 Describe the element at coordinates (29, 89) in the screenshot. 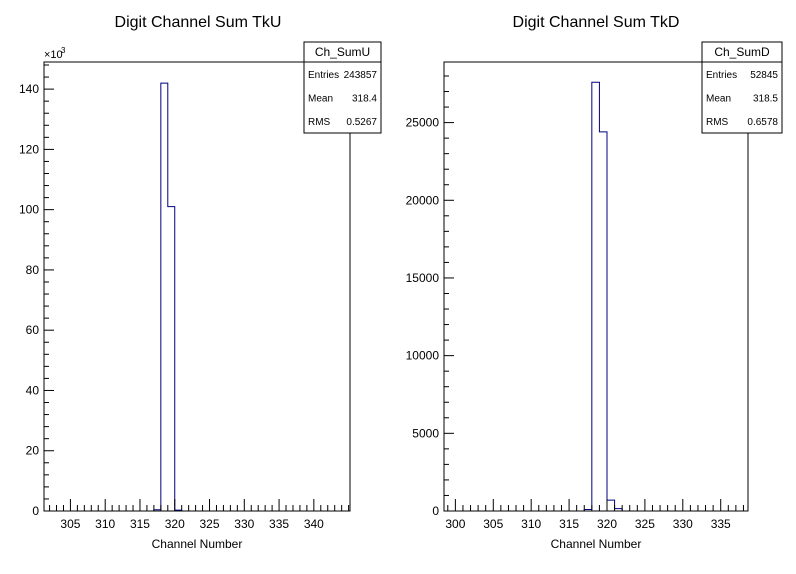

I see `y-tick-label: 140` at that location.